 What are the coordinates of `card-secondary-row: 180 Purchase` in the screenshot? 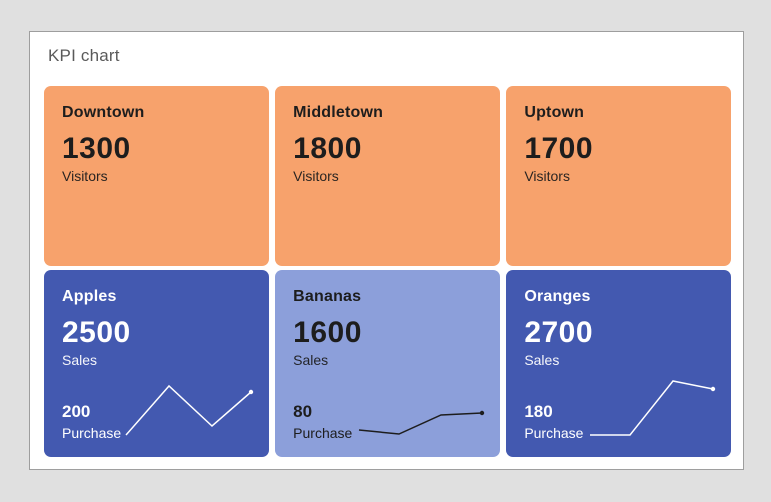 It's located at (620, 411).